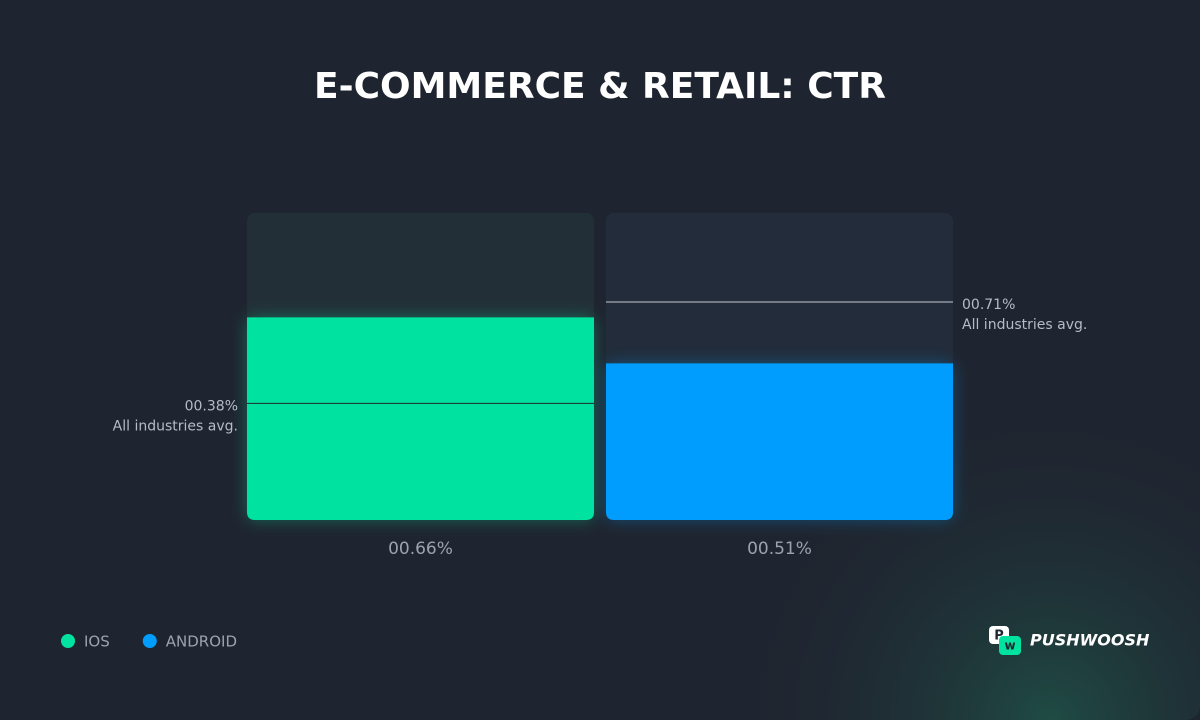 The width and height of the screenshot is (1200, 720). Describe the element at coordinates (420, 549) in the screenshot. I see `value-label: 00.66%` at that location.